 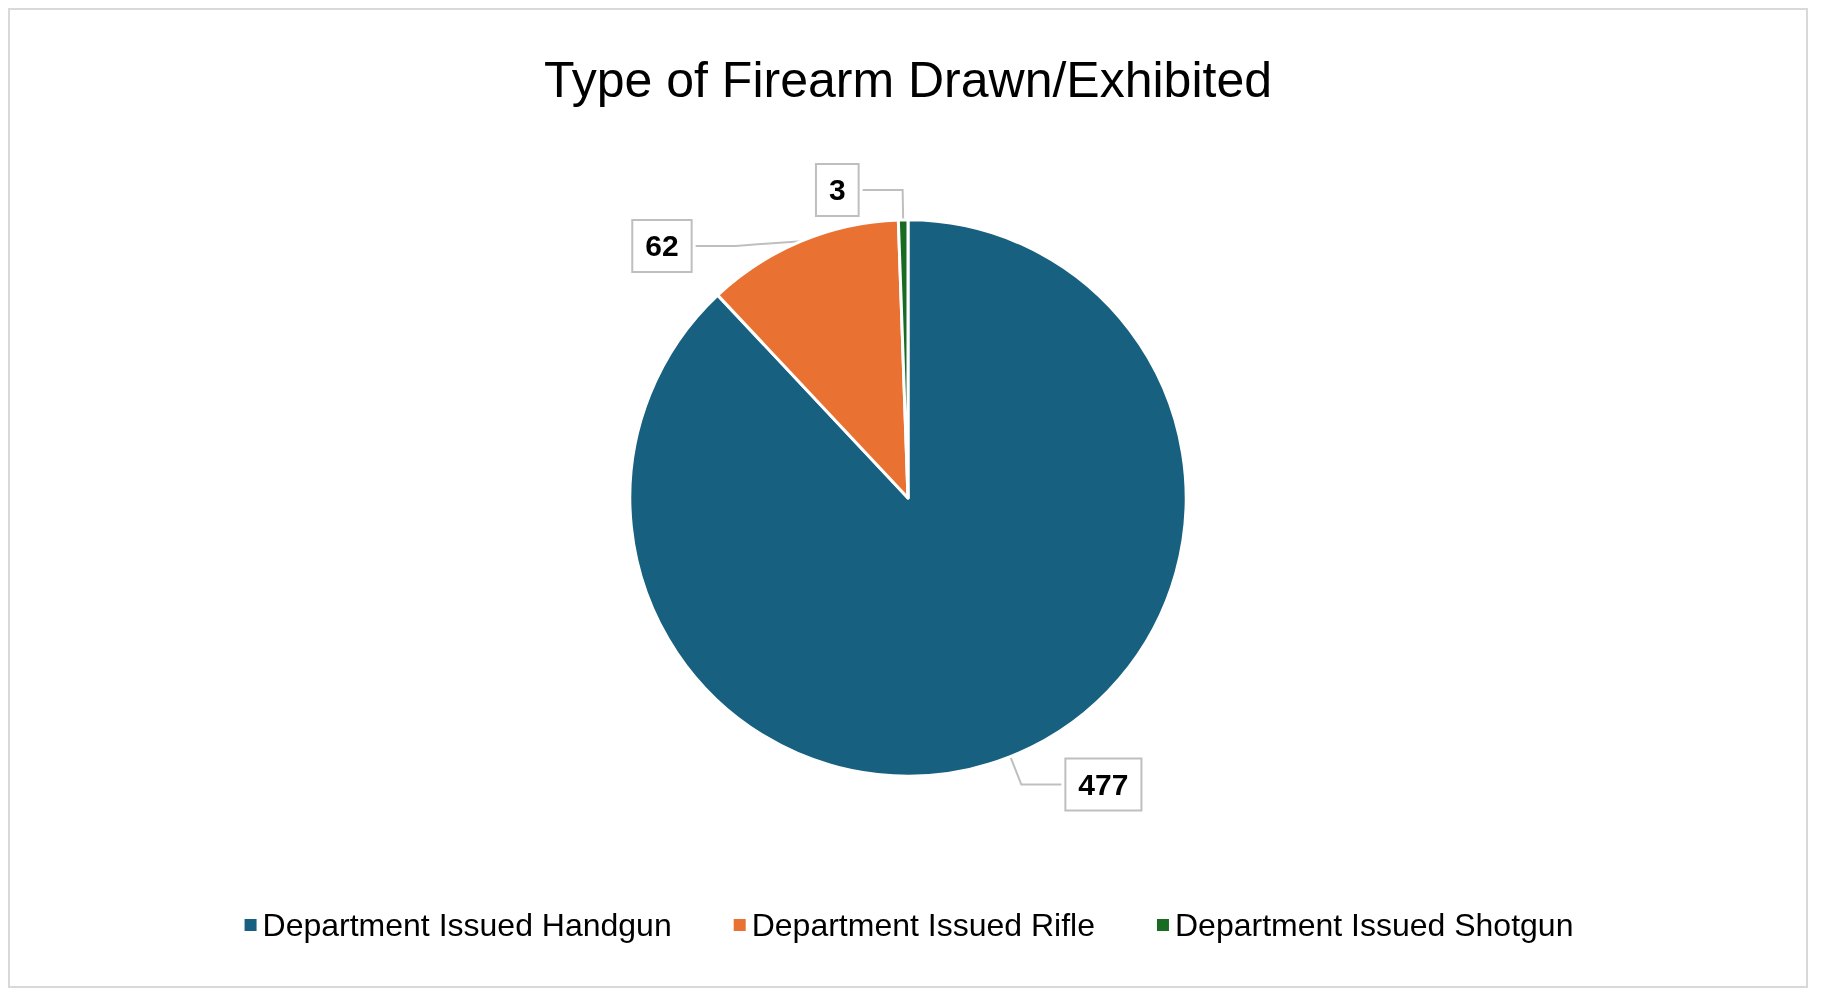 What do you see at coordinates (837, 190) in the screenshot?
I see `data-label: 3` at bounding box center [837, 190].